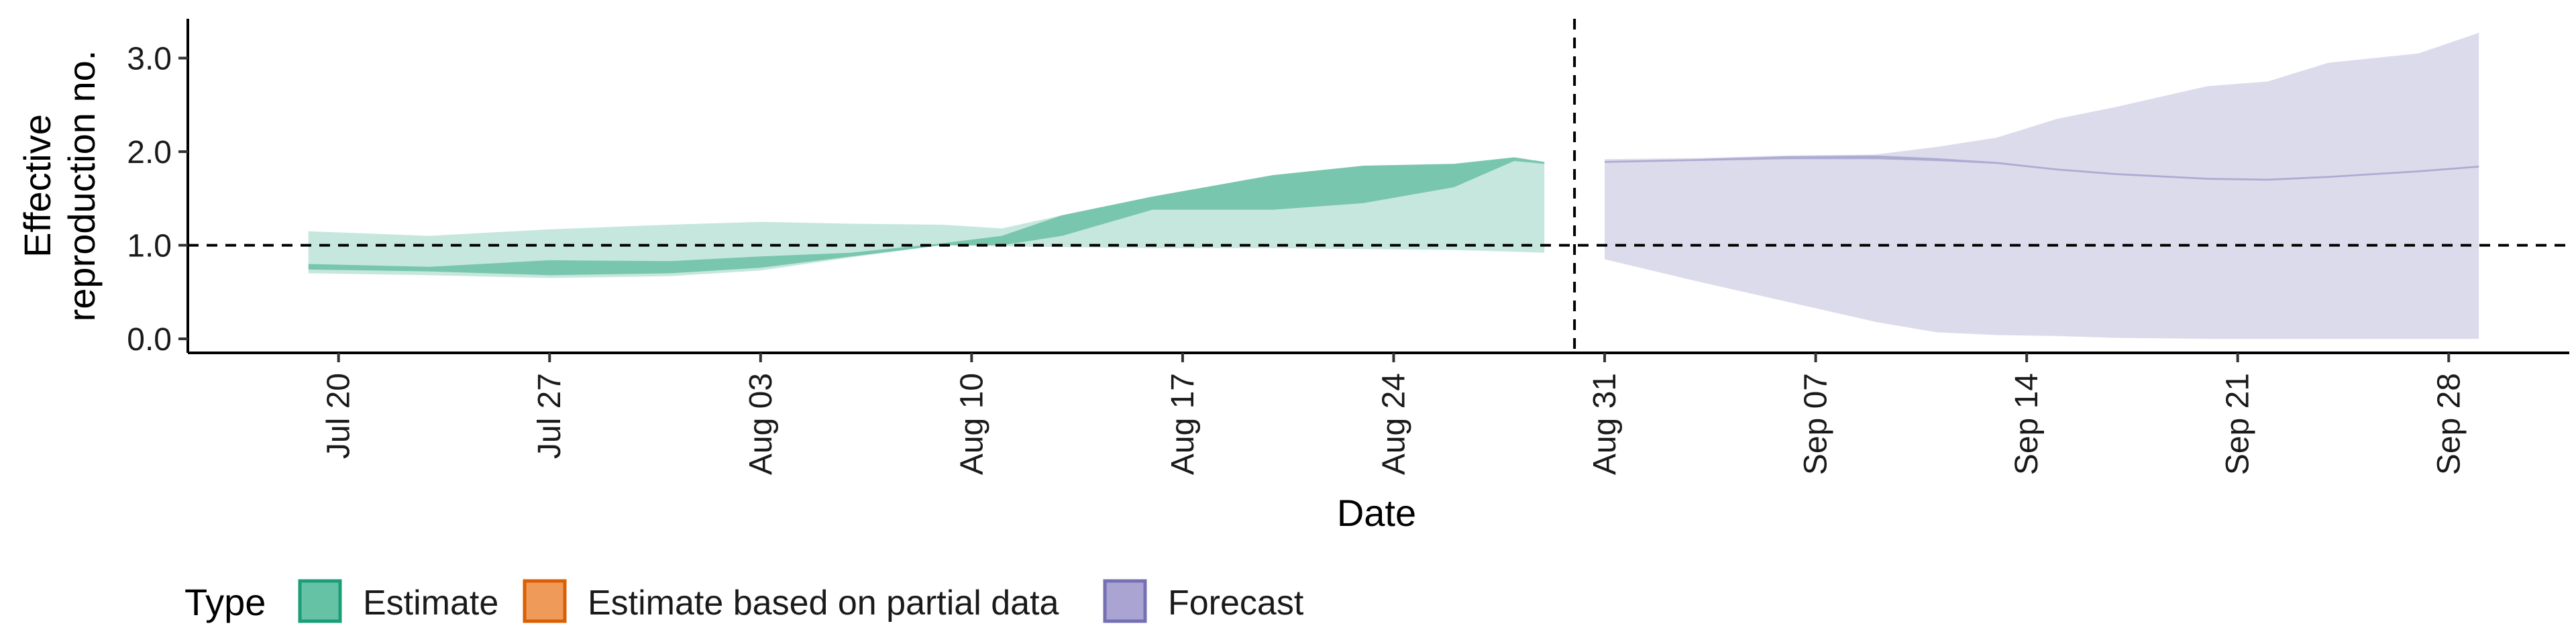  Describe the element at coordinates (1605, 424) in the screenshot. I see `x-tick-label: Aug 31` at that location.